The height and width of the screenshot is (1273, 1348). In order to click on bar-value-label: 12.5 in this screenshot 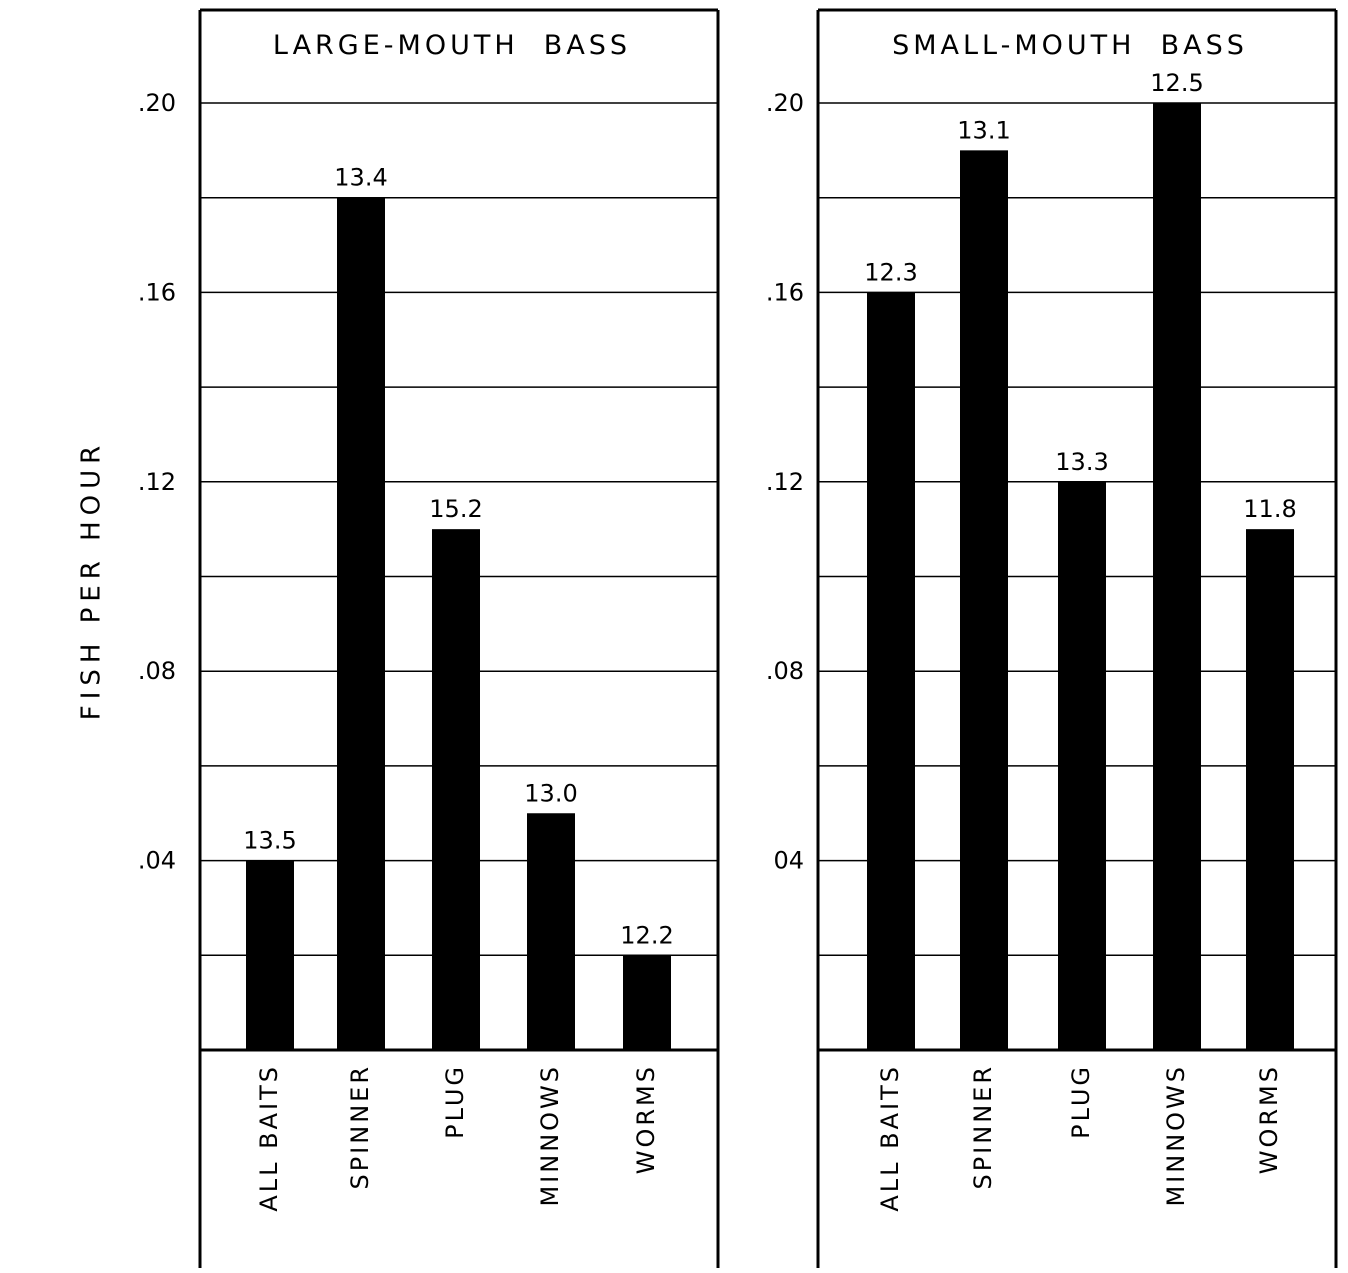, I will do `click(1176, 83)`.